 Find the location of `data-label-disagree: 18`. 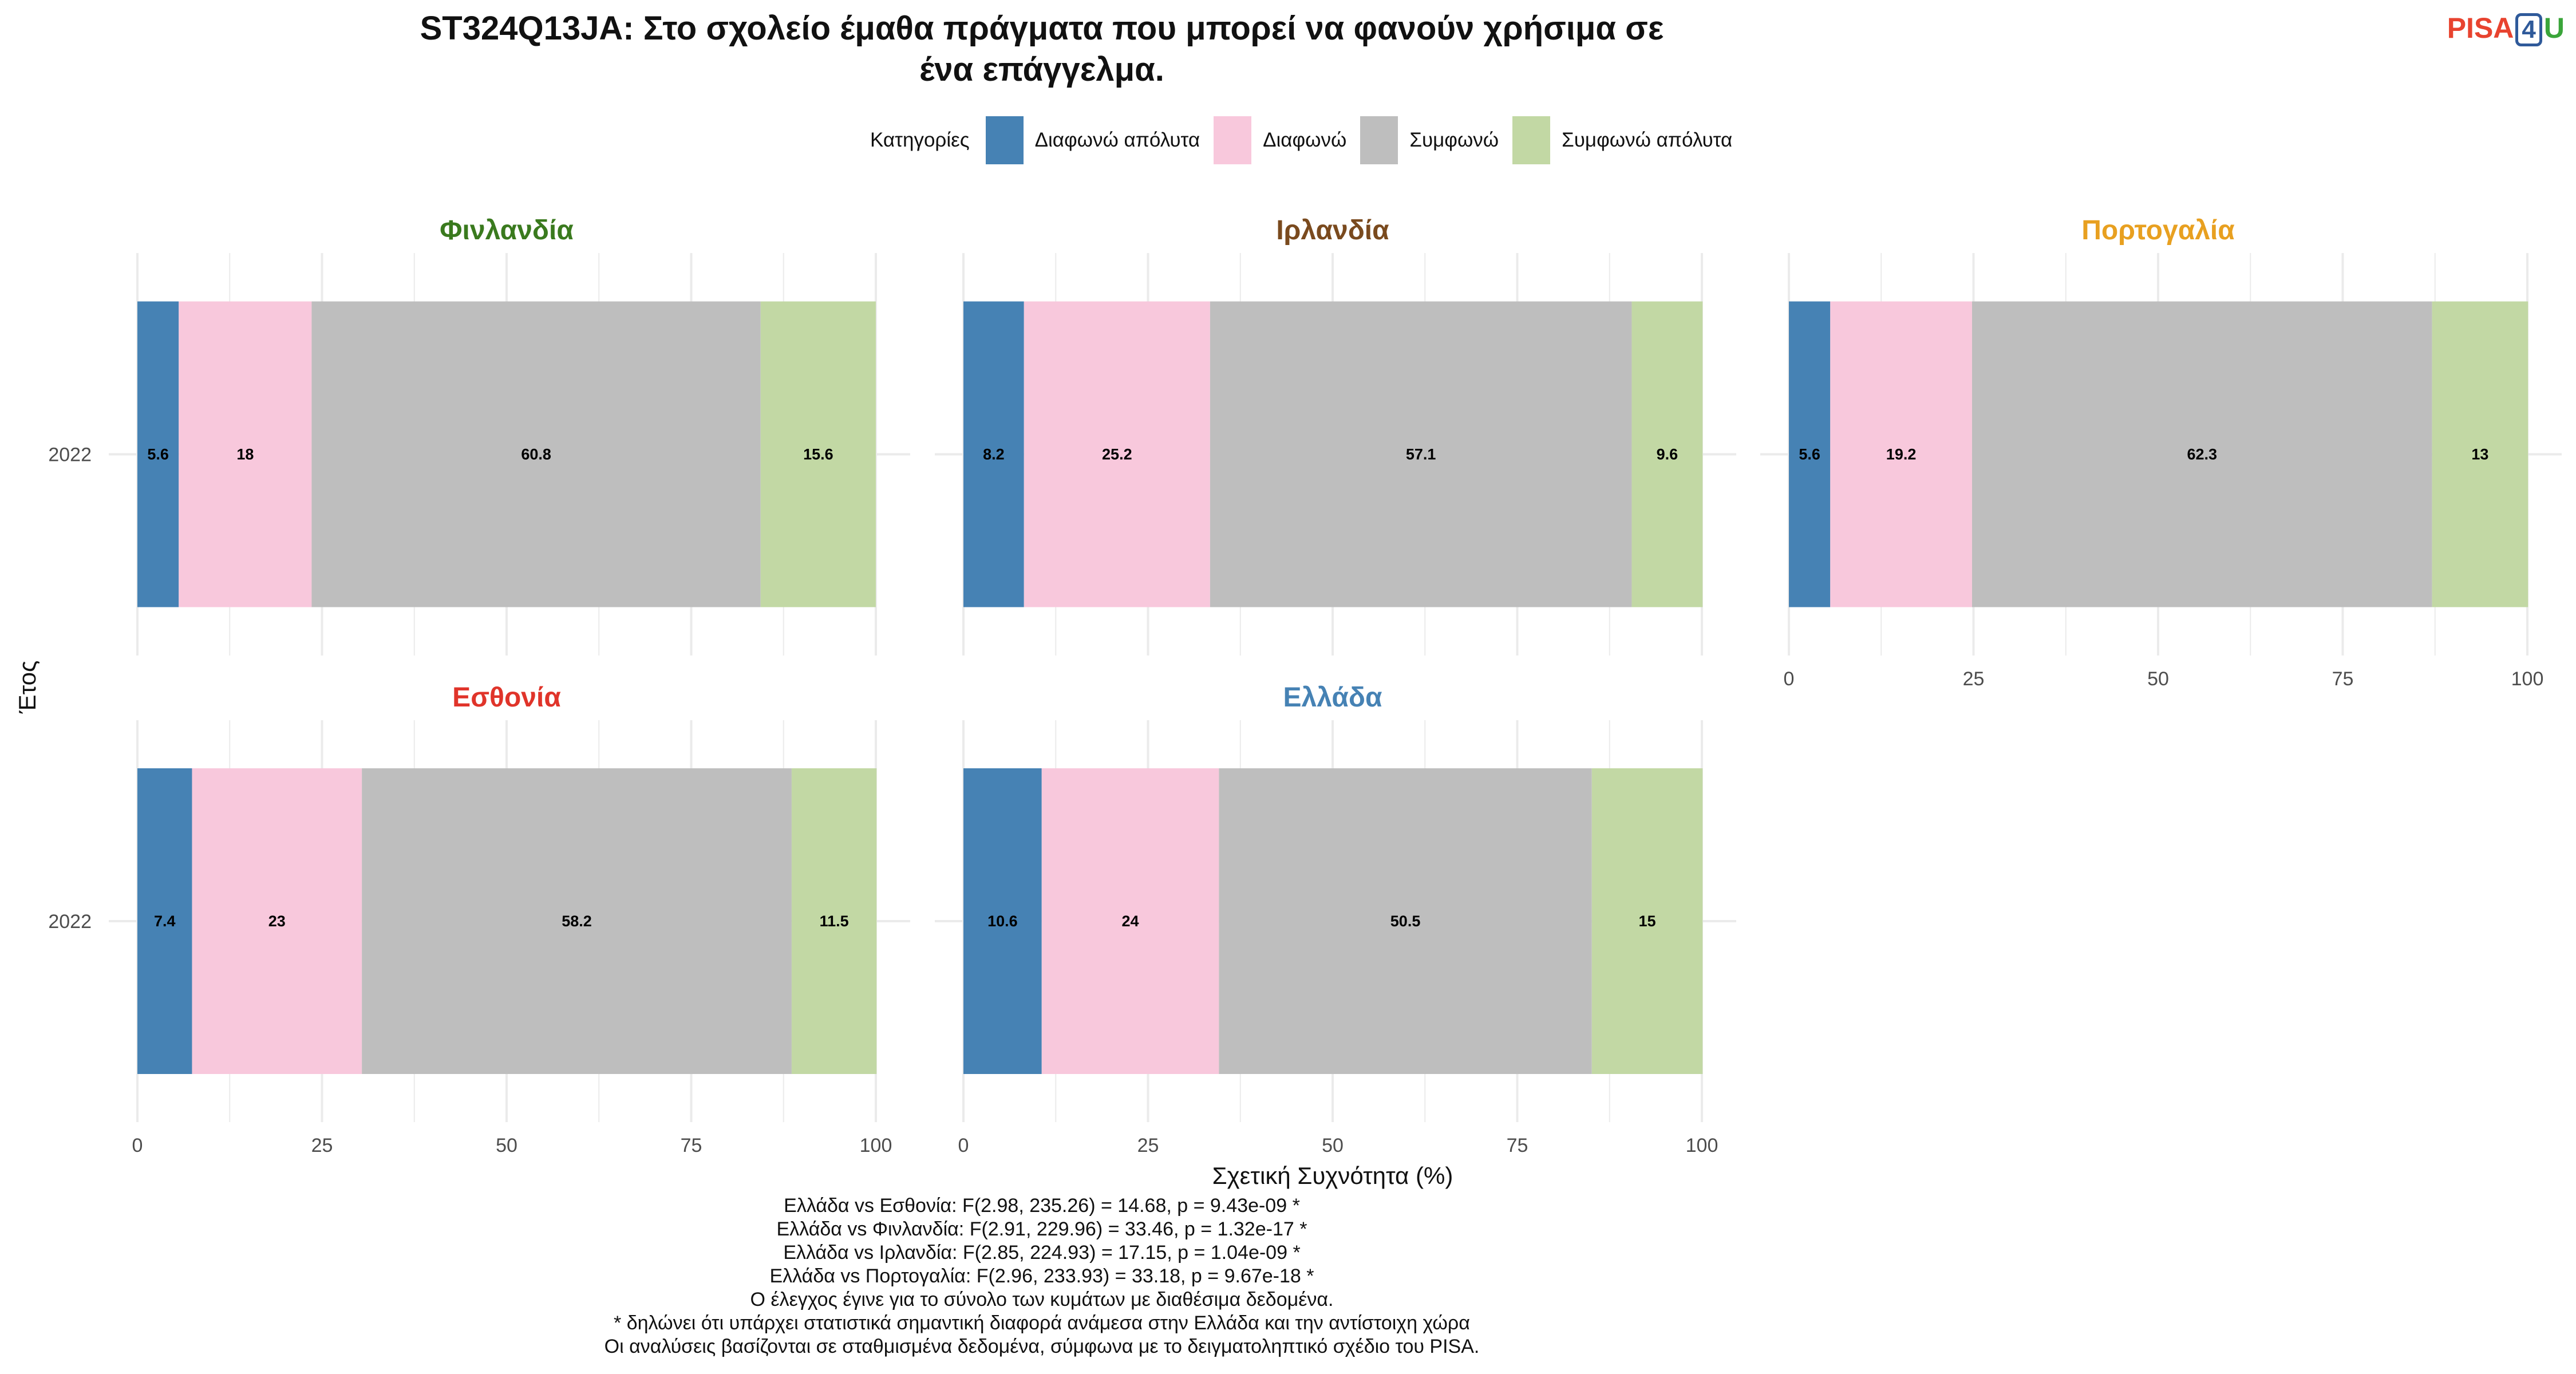

data-label-disagree: 18 is located at coordinates (245, 455).